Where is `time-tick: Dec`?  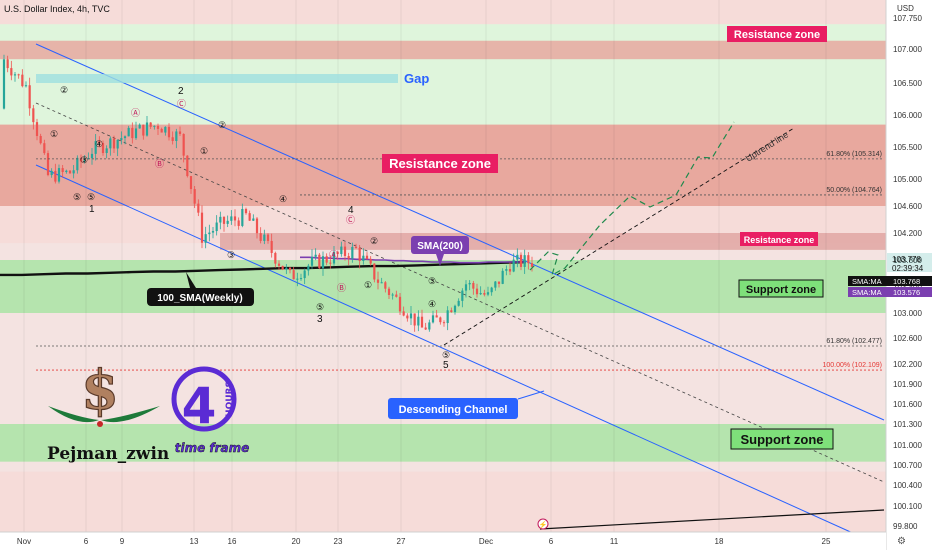 time-tick: Dec is located at coordinates (486, 541).